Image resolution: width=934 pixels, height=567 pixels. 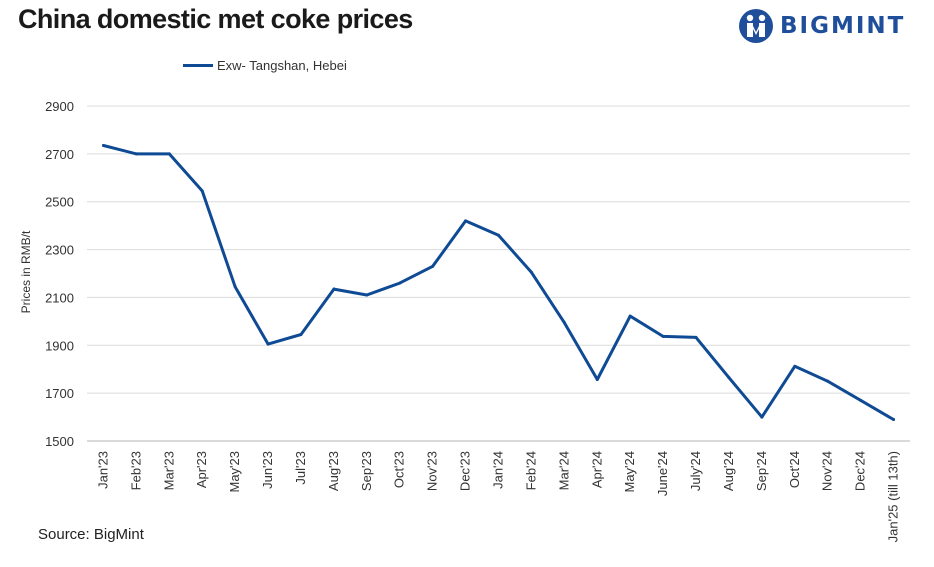 What do you see at coordinates (333, 471) in the screenshot?
I see `x-tick-label: Aug'23` at bounding box center [333, 471].